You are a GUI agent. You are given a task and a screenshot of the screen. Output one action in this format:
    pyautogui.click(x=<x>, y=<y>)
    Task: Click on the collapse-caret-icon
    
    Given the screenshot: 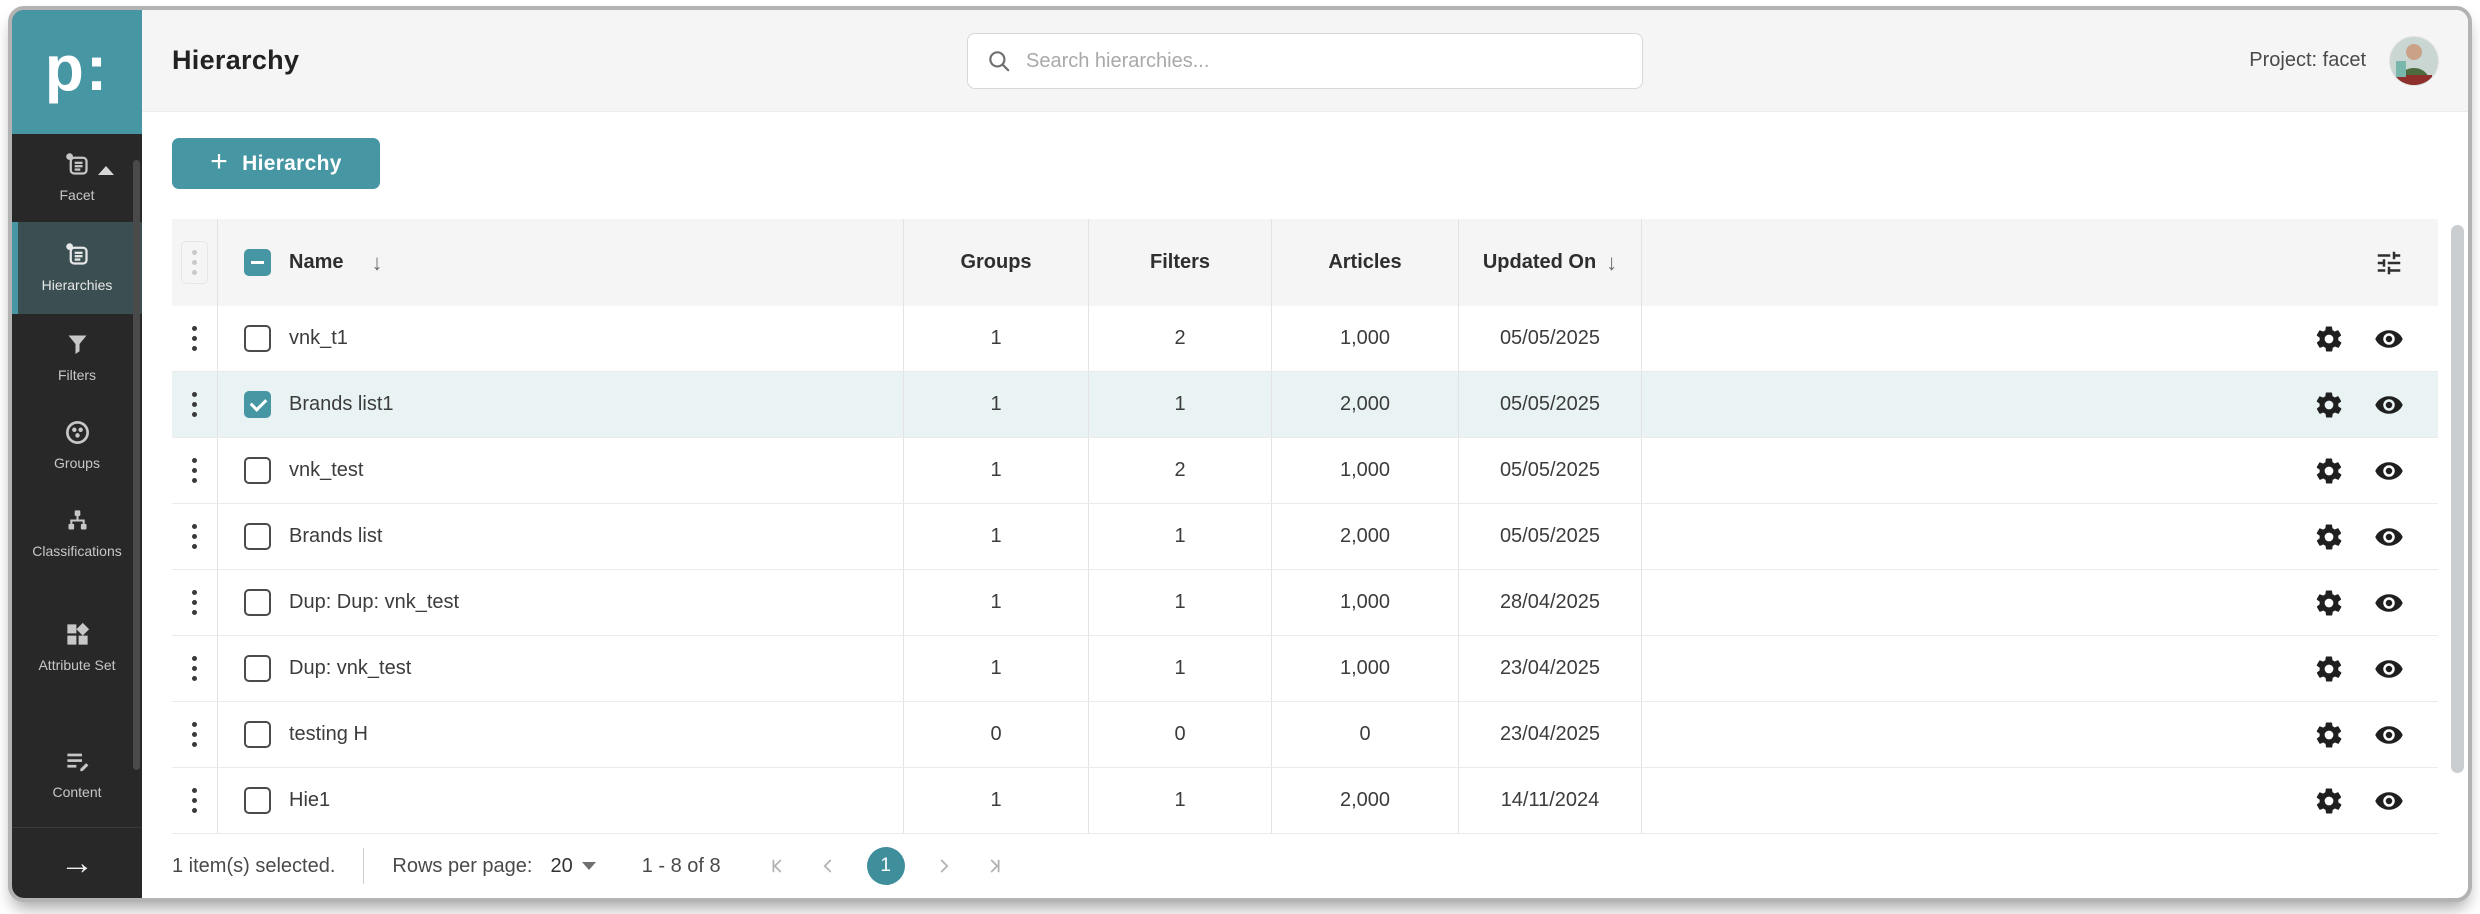 What is the action you would take?
    pyautogui.click(x=106, y=170)
    